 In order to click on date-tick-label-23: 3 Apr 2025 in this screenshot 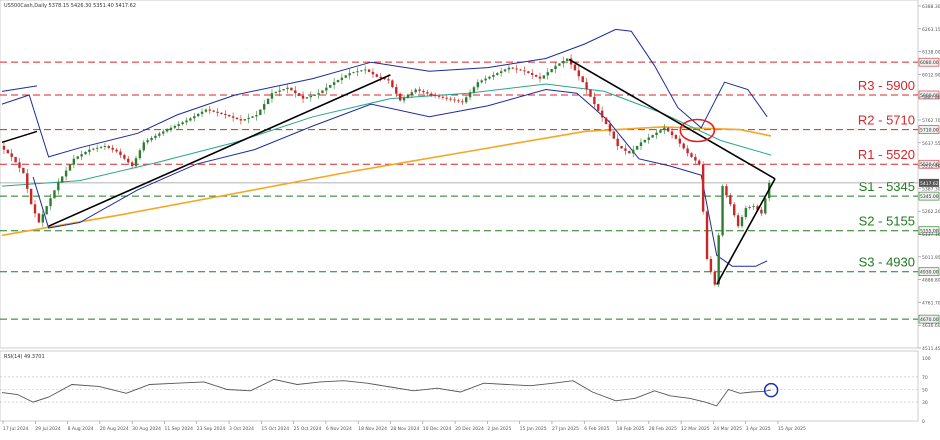, I will do `click(758, 429)`.